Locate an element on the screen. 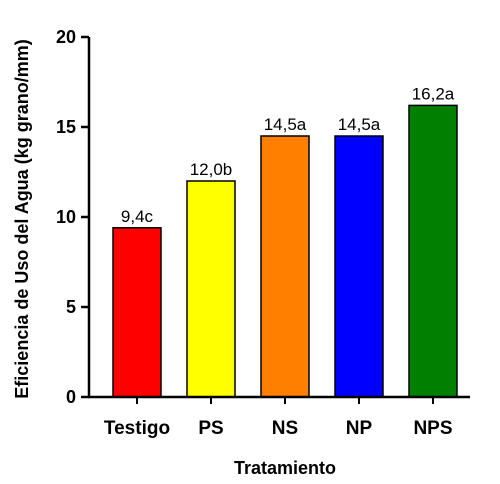 The image size is (500, 484). y-axis-title: Eficiencia de Uso del Agua (kg grano/mm) is located at coordinates (22, 218).